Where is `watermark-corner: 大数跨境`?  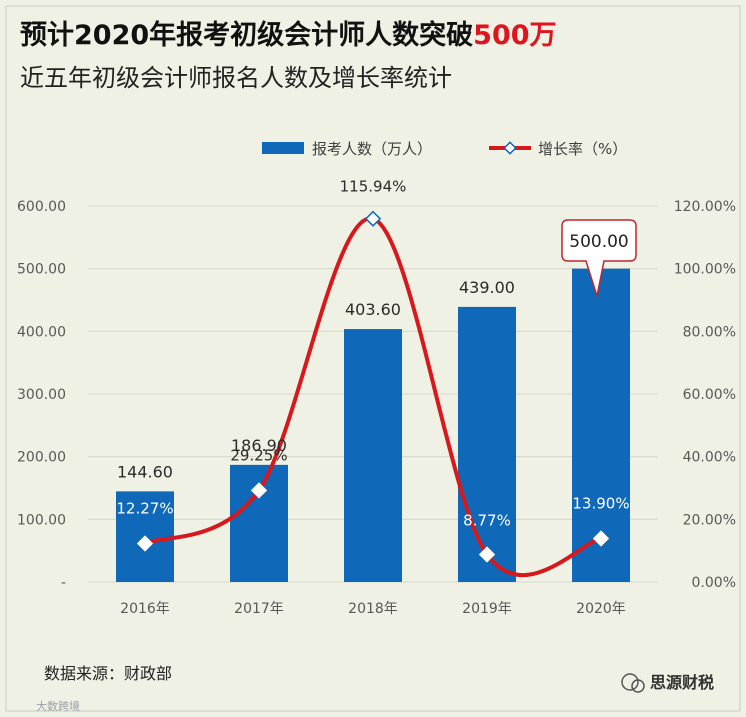 watermark-corner: 大数跨境 is located at coordinates (58, 706).